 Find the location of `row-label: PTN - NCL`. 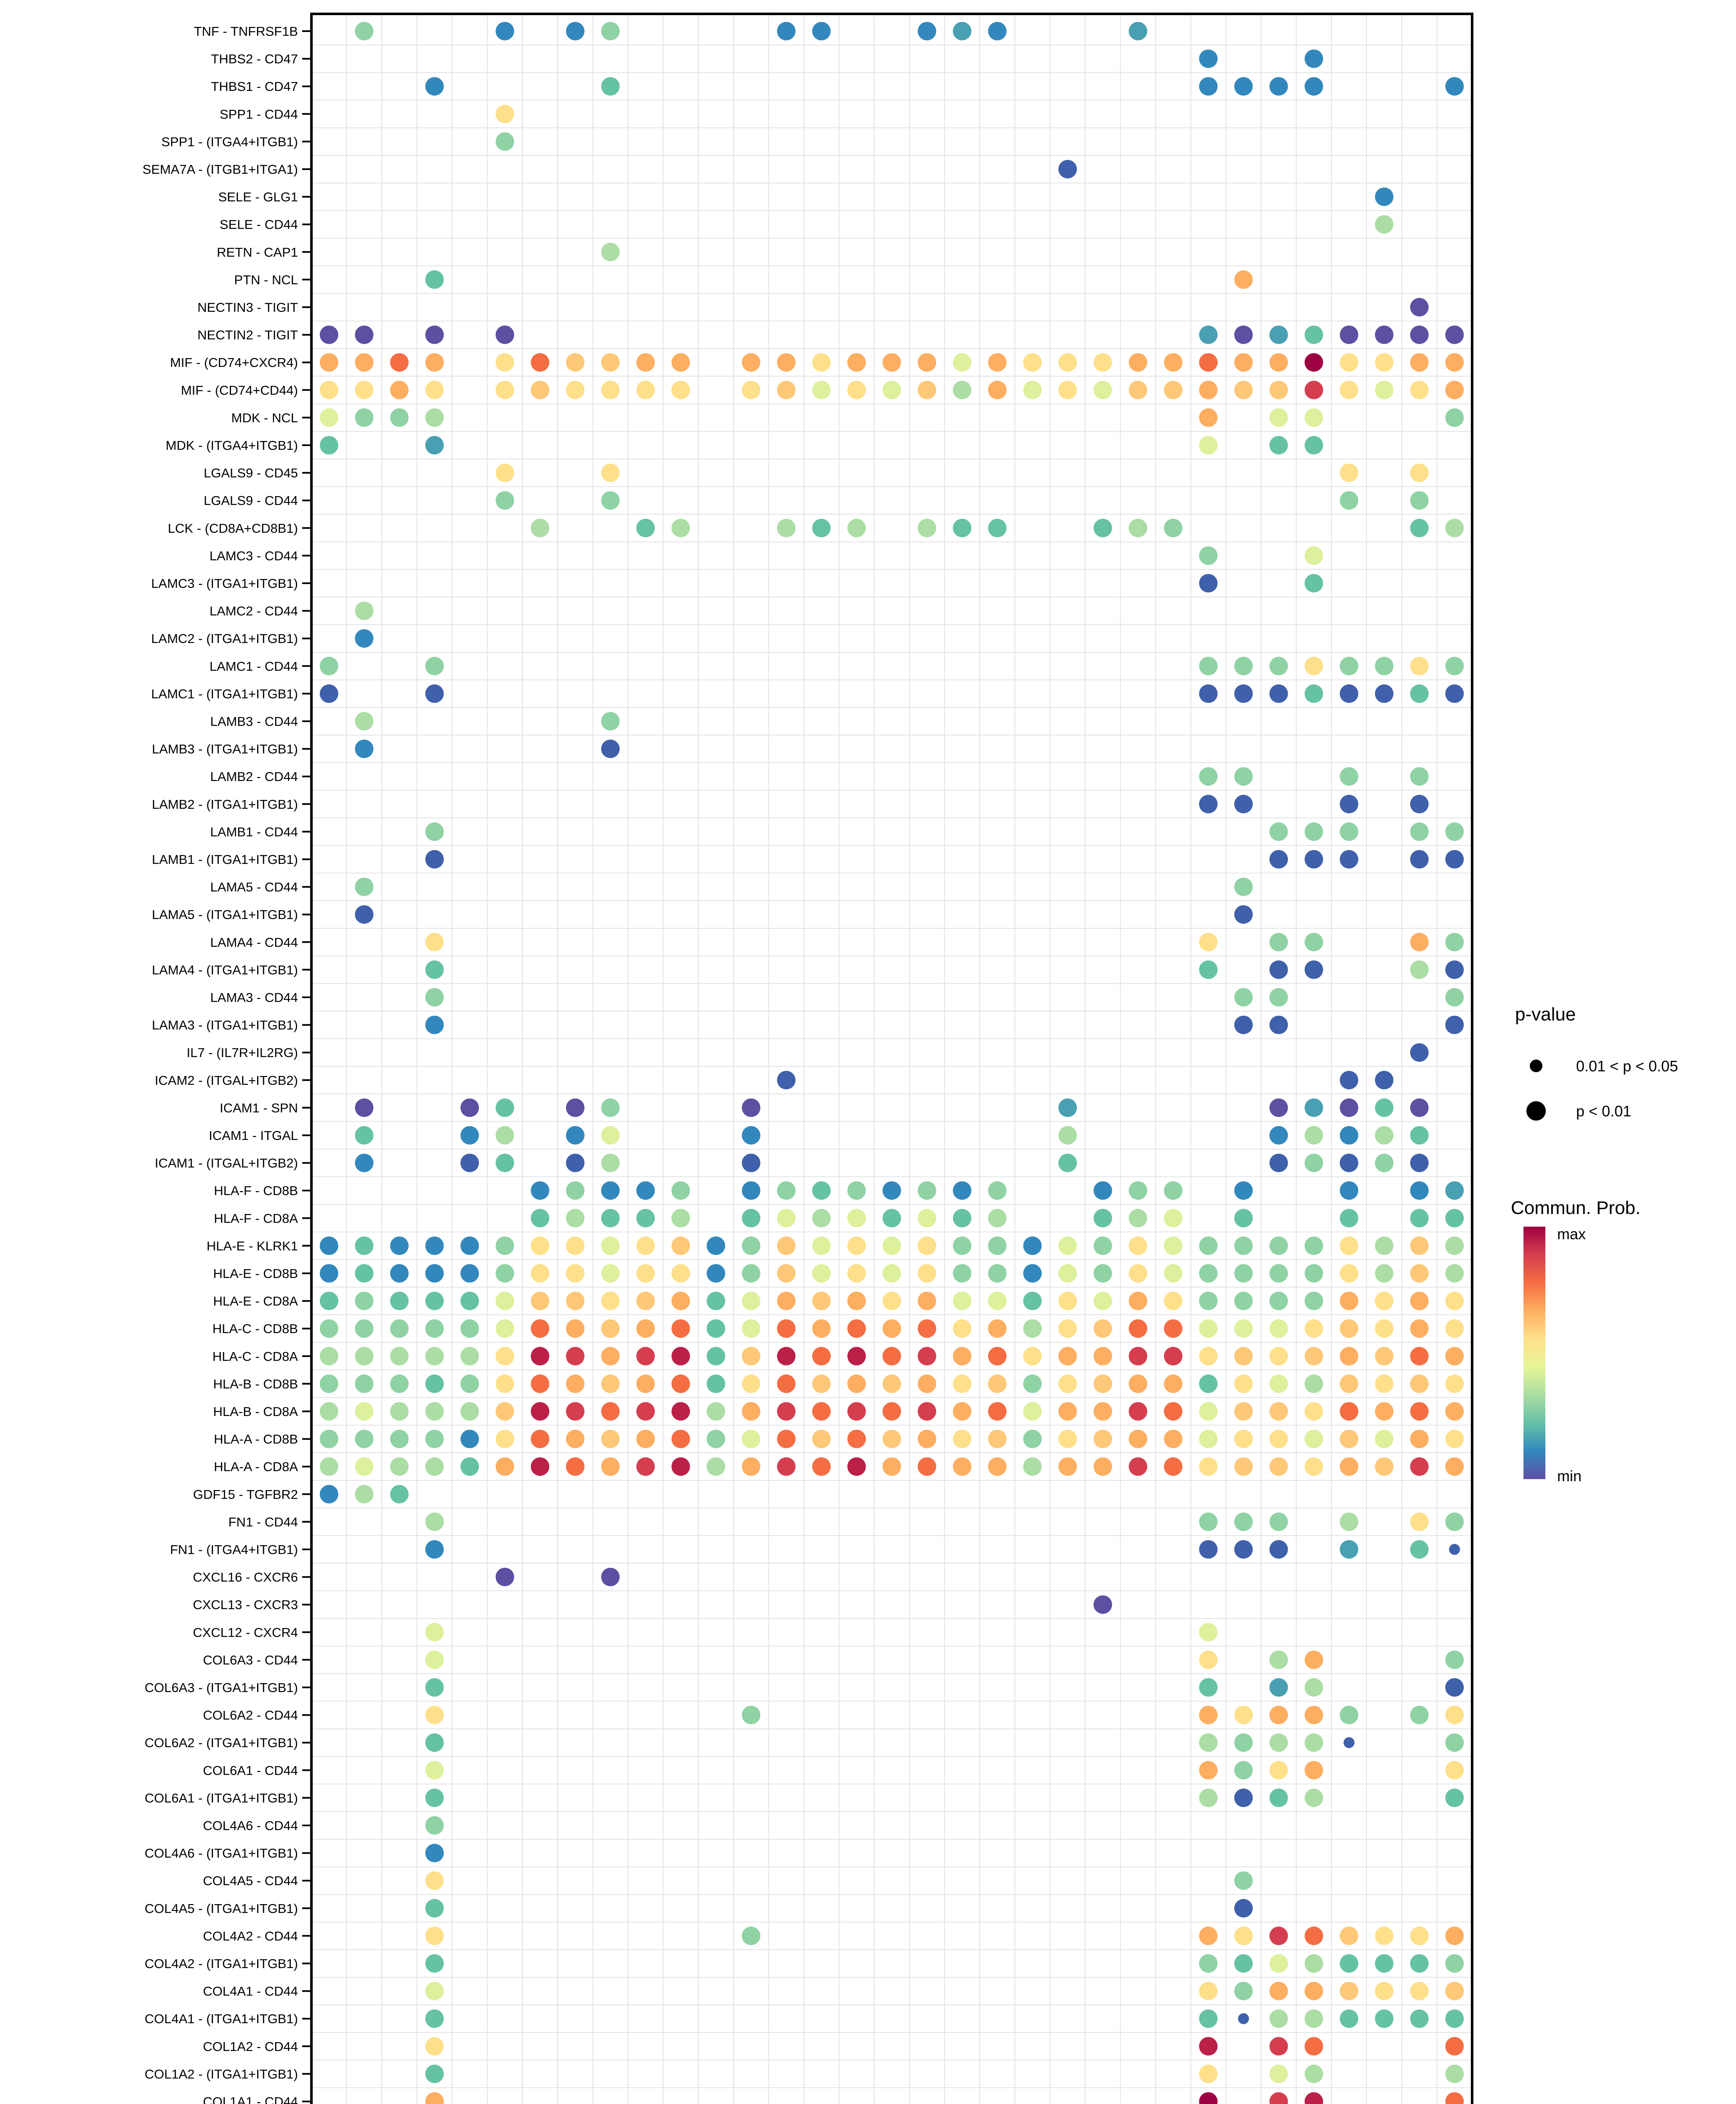

row-label: PTN - NCL is located at coordinates (266, 279).